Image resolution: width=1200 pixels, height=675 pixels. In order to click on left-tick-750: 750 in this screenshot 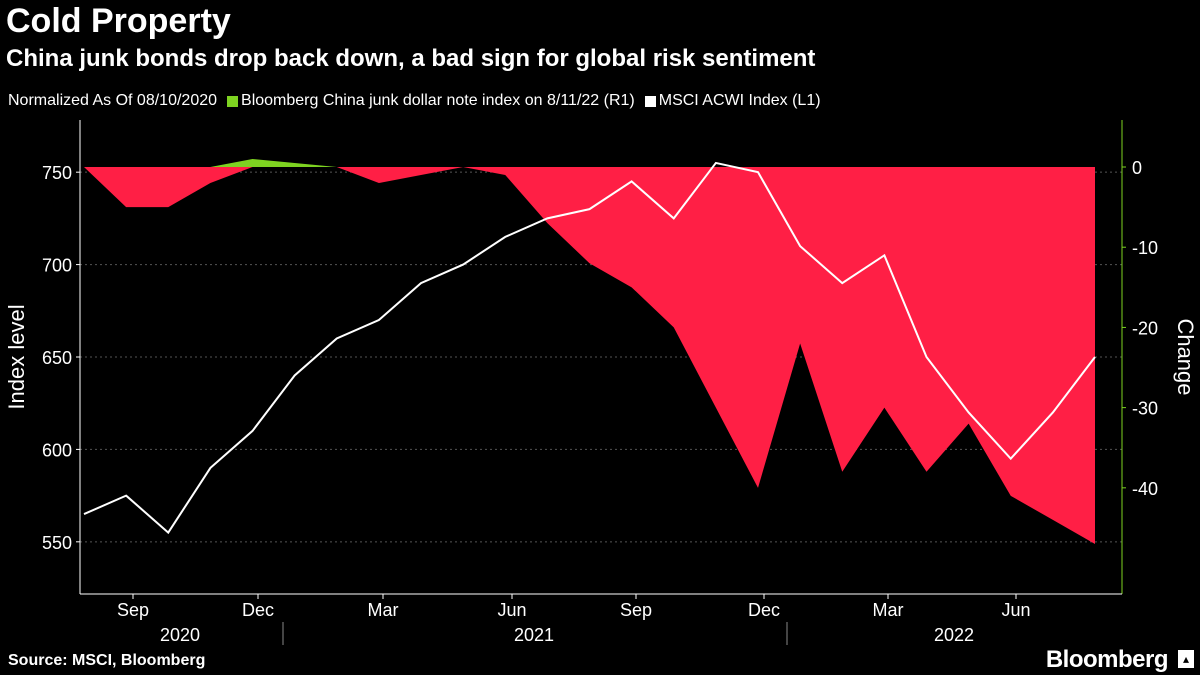, I will do `click(57, 173)`.